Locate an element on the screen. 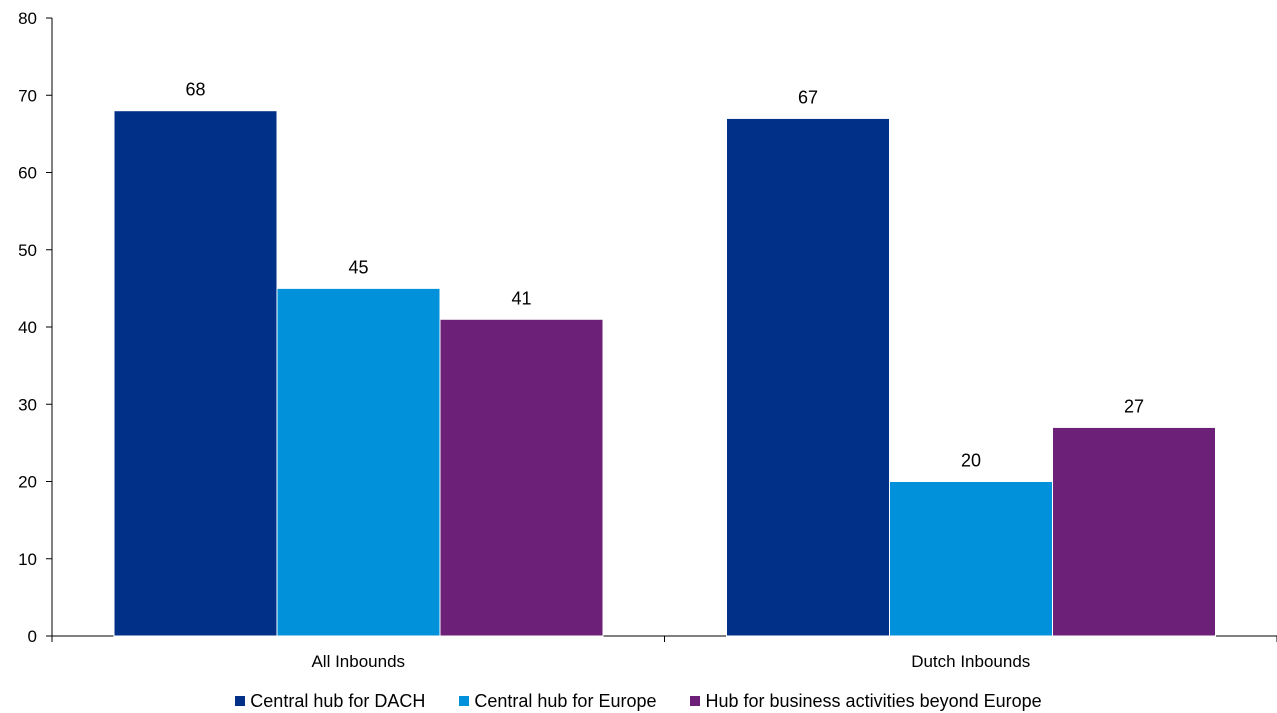 This screenshot has height=713, width=1277. legend-item: Central hub for Europe is located at coordinates (557, 701).